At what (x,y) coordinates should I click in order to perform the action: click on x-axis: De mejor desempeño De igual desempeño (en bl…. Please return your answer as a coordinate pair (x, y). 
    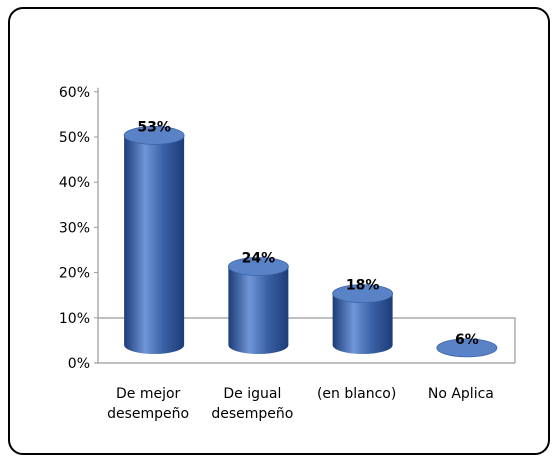
    Looking at the image, I should click on (300, 404).